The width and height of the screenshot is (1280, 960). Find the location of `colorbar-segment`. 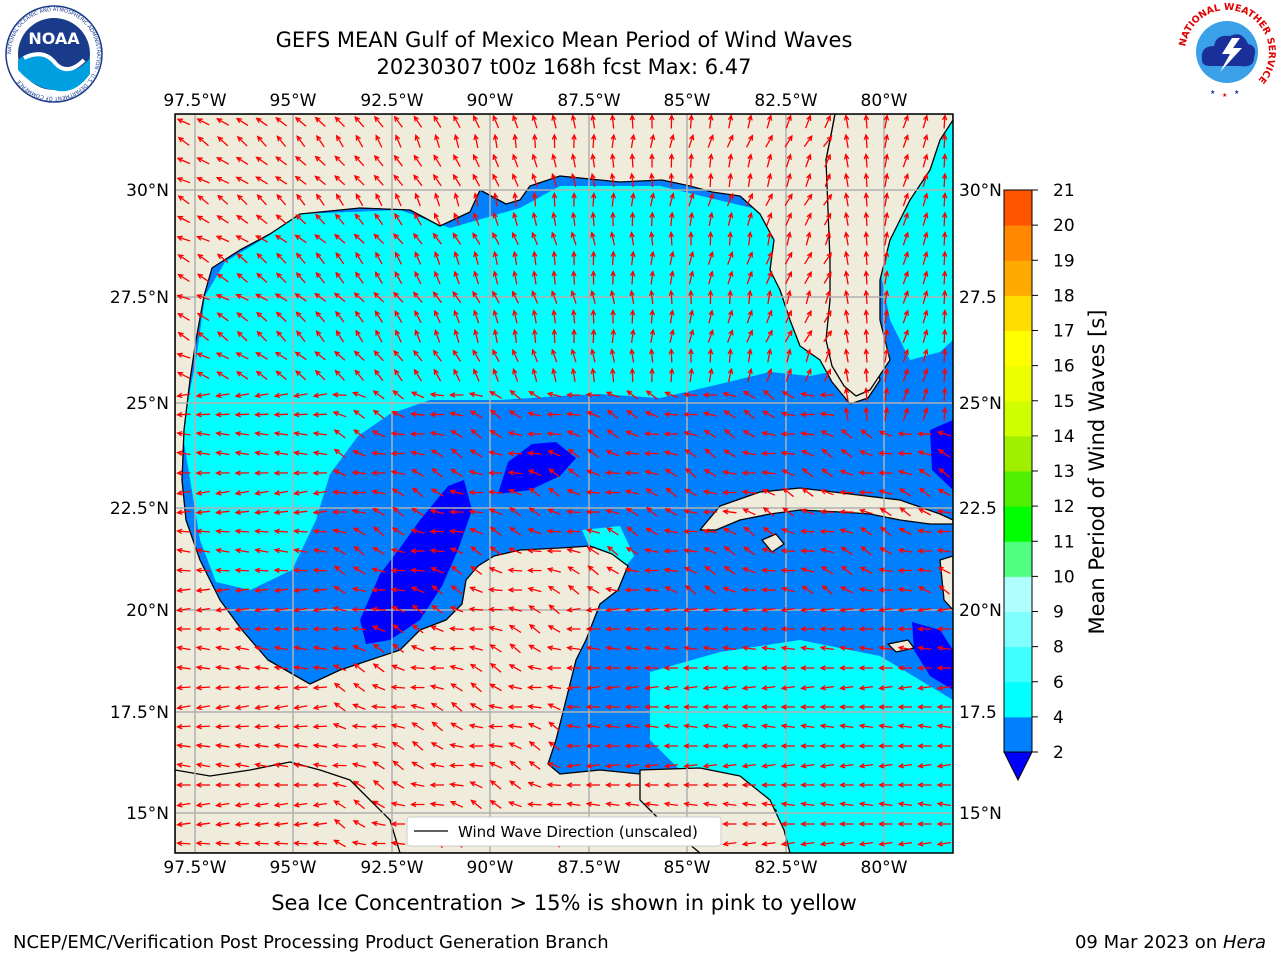

colorbar-segment is located at coordinates (1018, 313).